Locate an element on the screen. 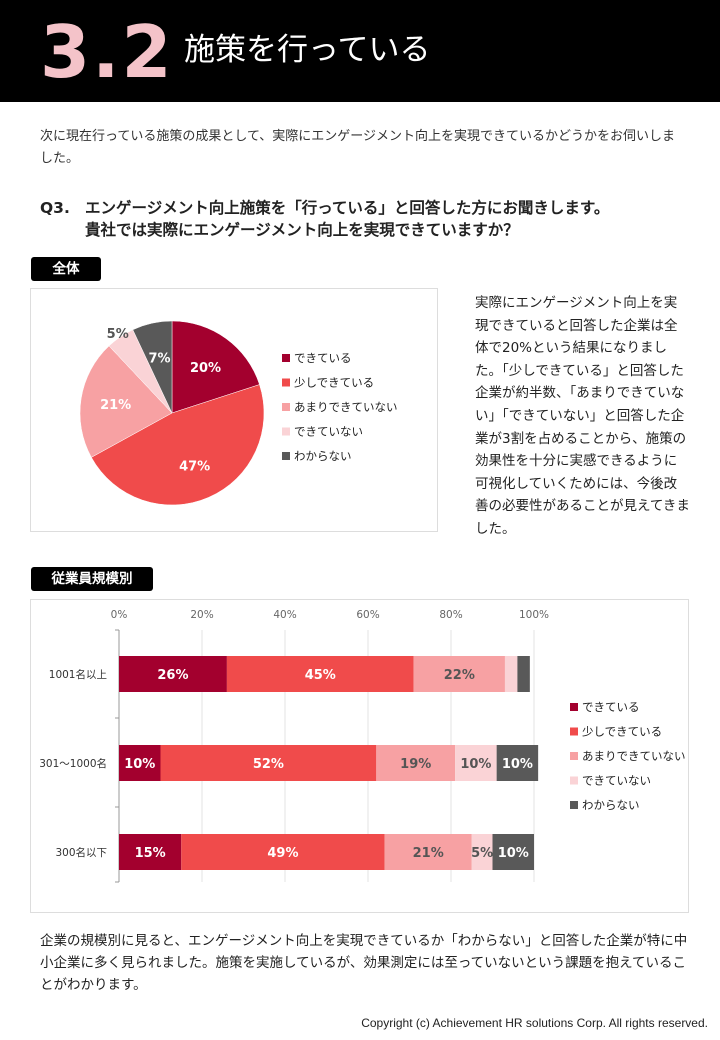 Image resolution: width=720 pixels, height=1040 pixels. question-line-1: エンゲージメント向上施策を「行っている」と回答した方にお聞きします。 is located at coordinates (347, 208).